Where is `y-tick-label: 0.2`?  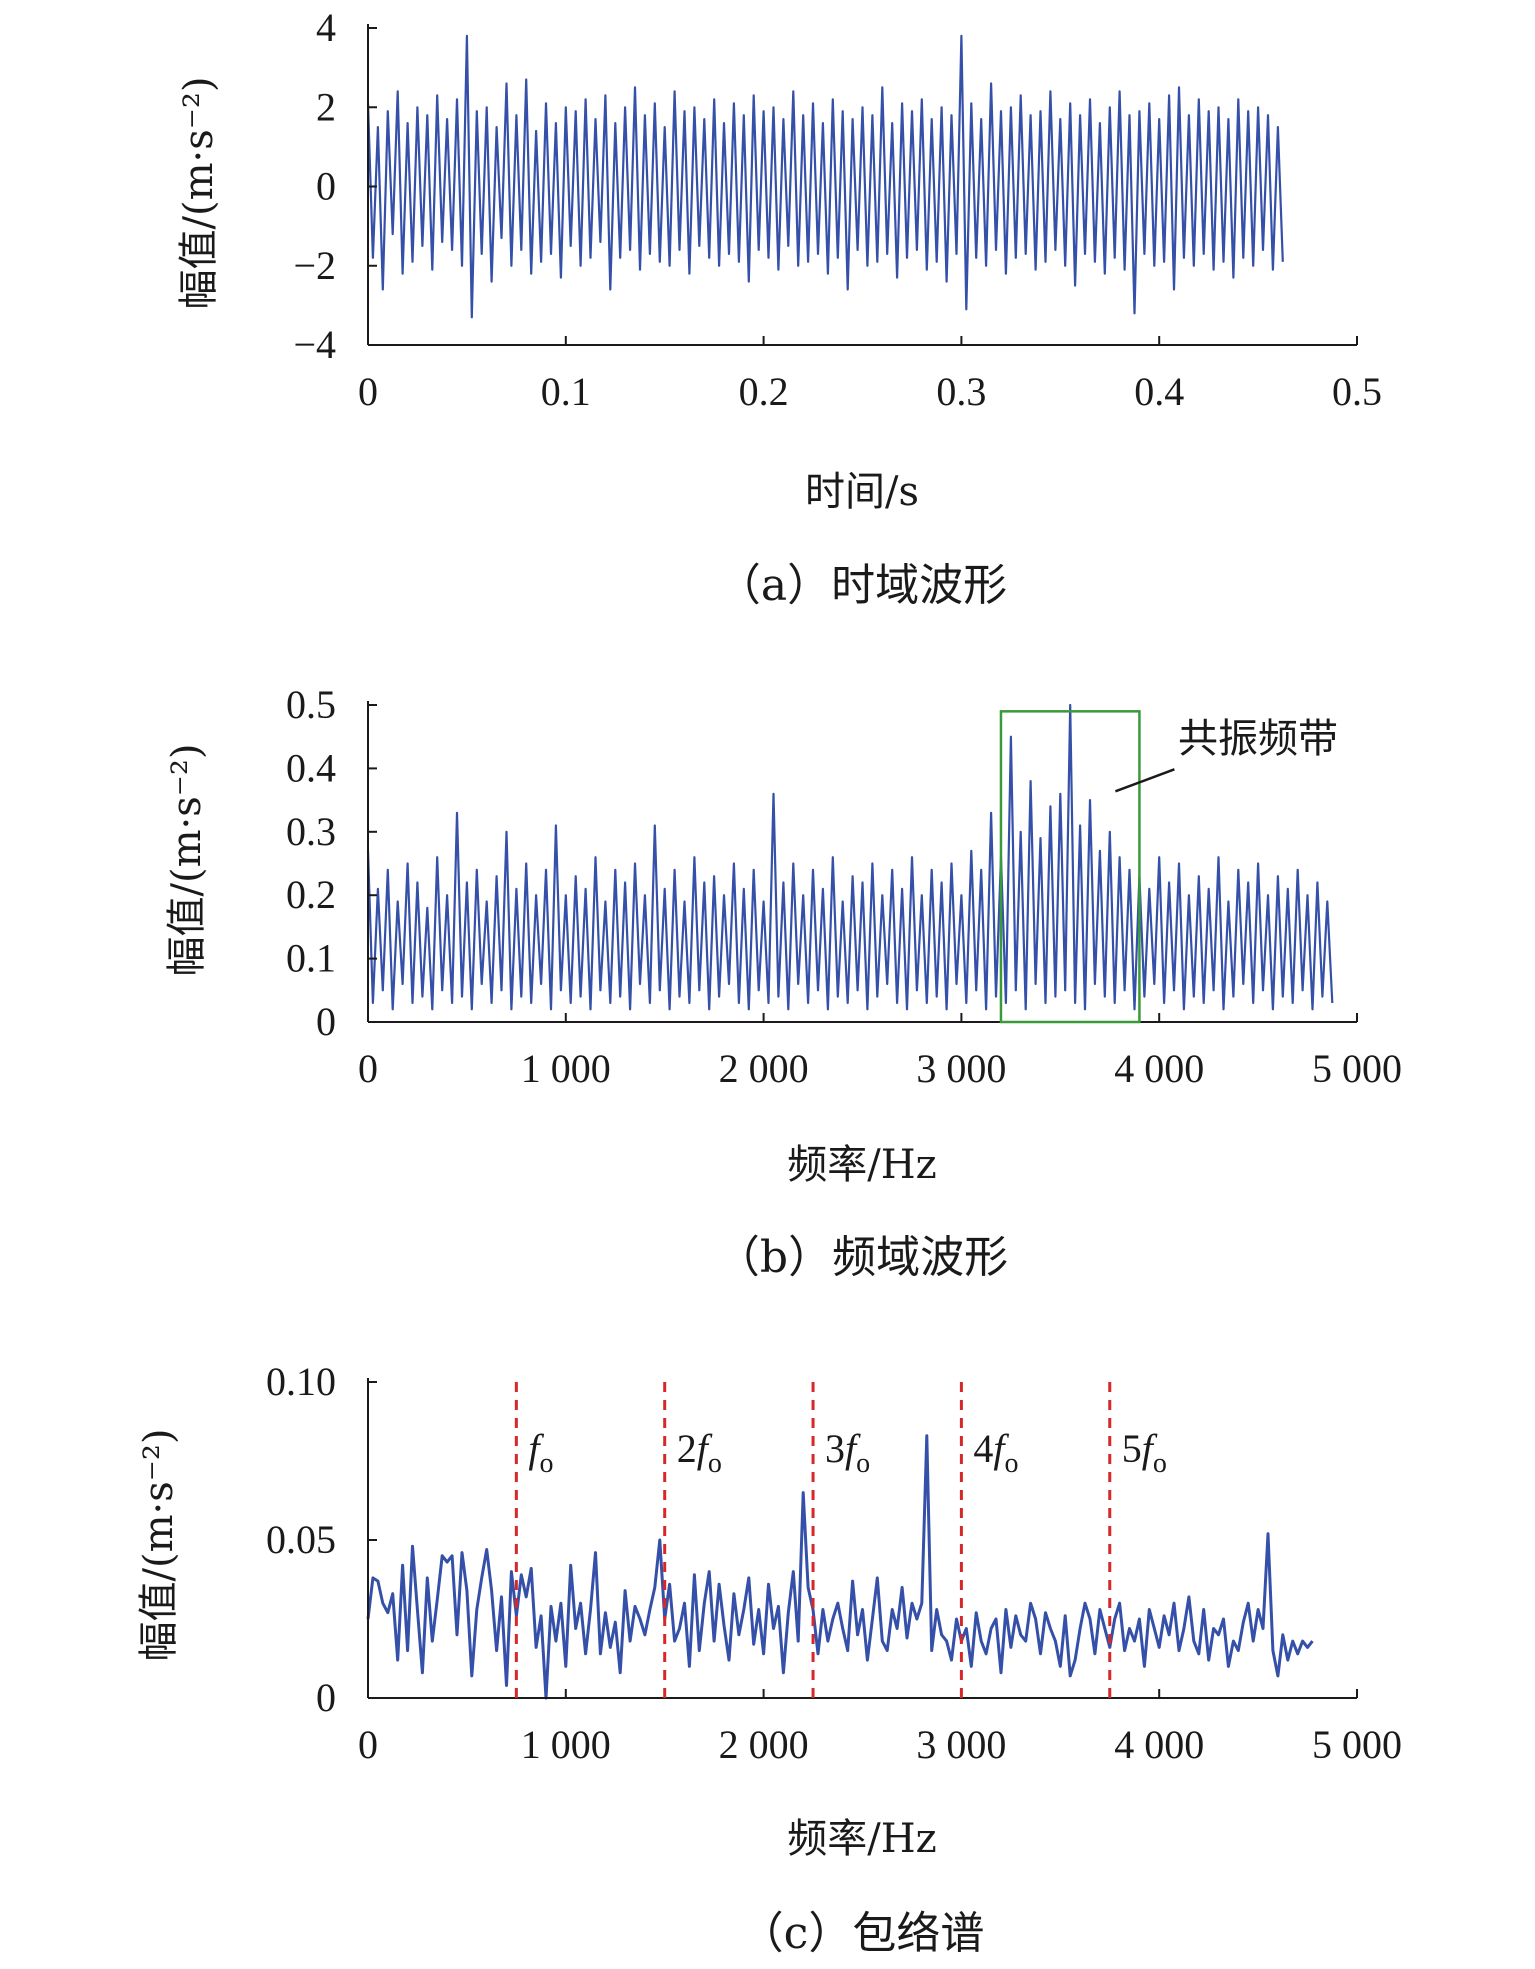 y-tick-label: 0.2 is located at coordinates (311, 894).